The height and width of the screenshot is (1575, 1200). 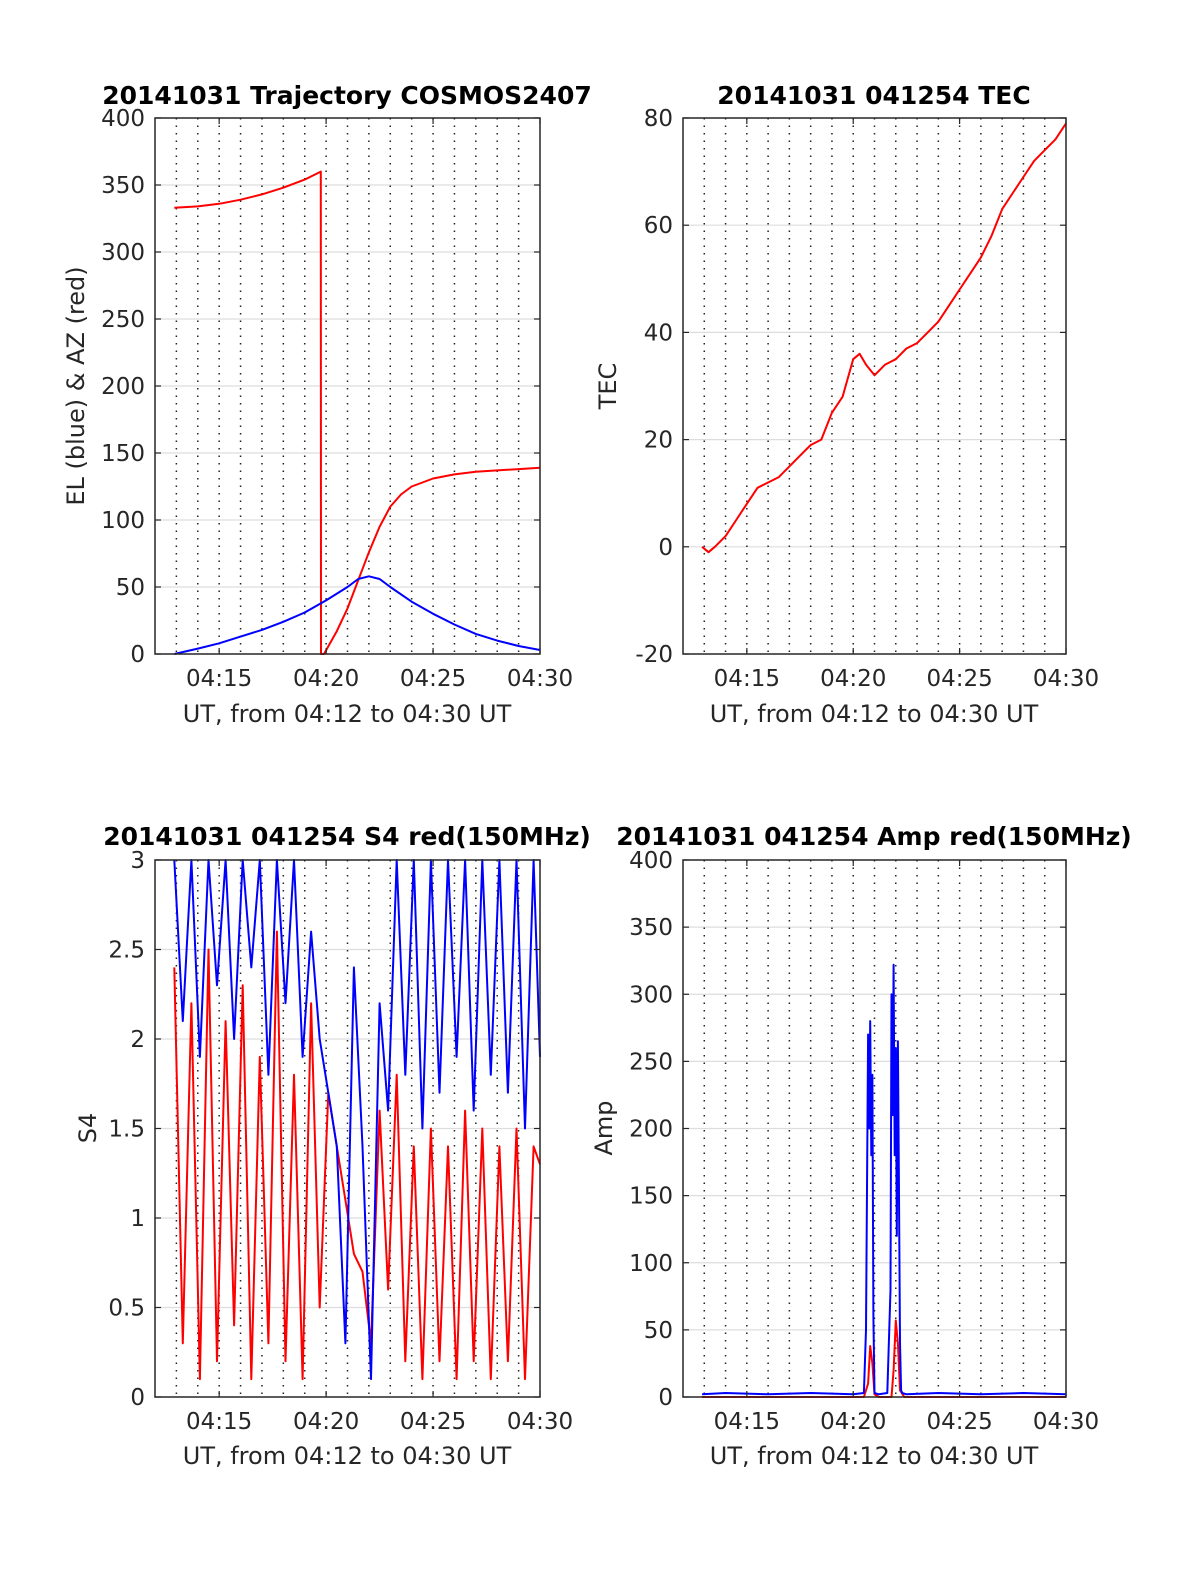 I want to click on s4-ytick-label: 1, so click(x=137, y=1219).